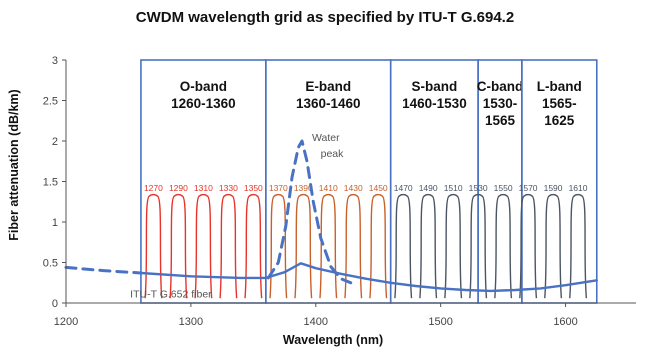  Describe the element at coordinates (203, 86) in the screenshot. I see `band-name-label: O-band` at that location.